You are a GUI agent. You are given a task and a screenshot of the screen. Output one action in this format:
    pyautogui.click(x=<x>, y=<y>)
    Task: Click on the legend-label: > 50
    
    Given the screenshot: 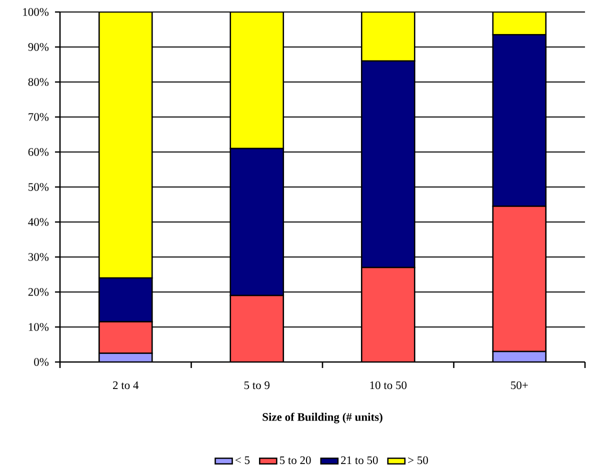 What is the action you would take?
    pyautogui.click(x=418, y=460)
    